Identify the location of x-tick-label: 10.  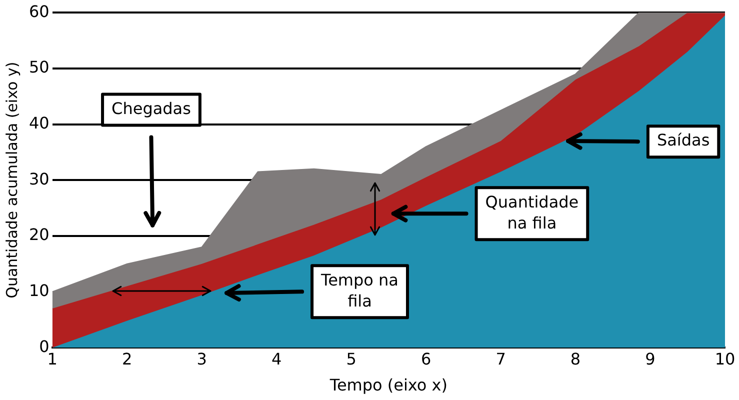
(725, 358).